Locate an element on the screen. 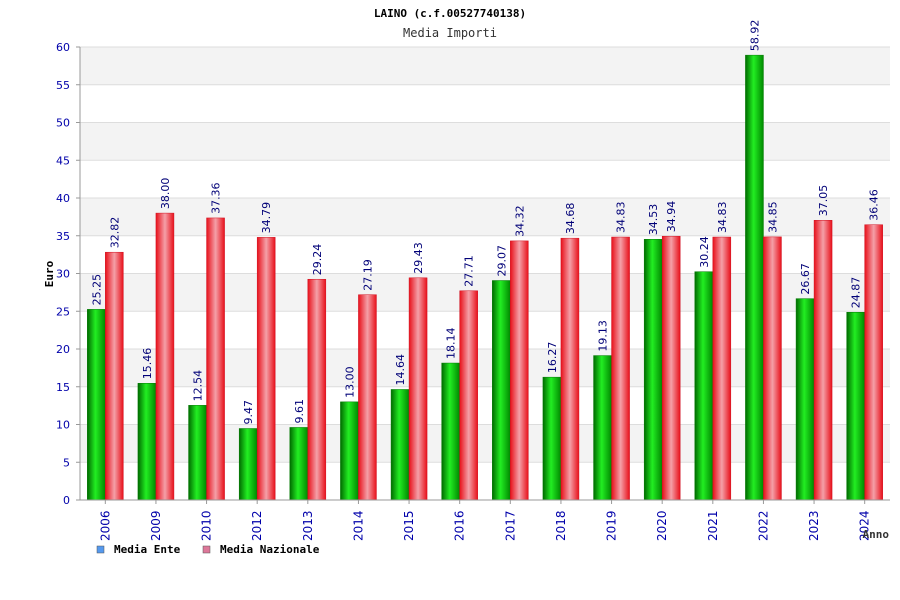 Image resolution: width=900 pixels, height=600 pixels. x-tick-label: 2013 is located at coordinates (308, 525).